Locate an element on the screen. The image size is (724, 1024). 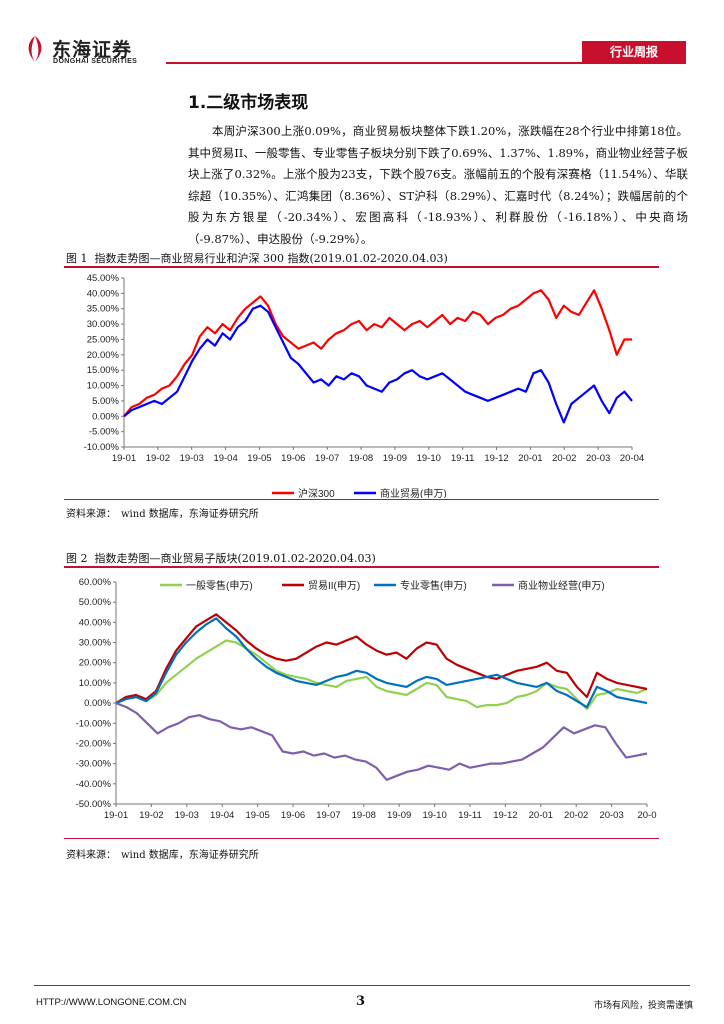
page-number: 3 is located at coordinates (361, 1001).